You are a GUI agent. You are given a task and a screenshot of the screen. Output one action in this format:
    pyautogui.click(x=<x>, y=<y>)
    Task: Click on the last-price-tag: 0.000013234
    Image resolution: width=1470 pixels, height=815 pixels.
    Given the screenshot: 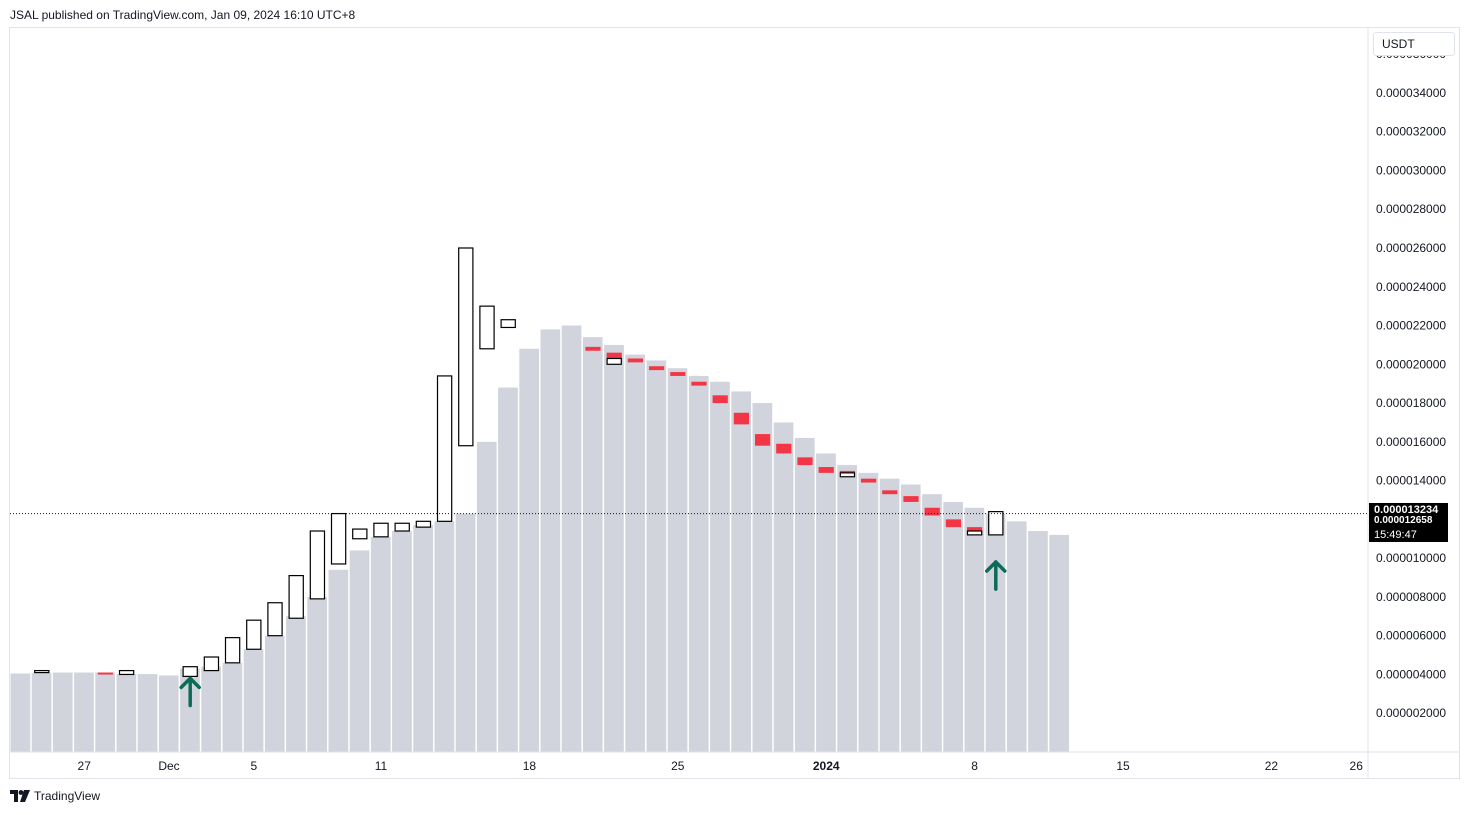 What is the action you would take?
    pyautogui.click(x=1408, y=510)
    